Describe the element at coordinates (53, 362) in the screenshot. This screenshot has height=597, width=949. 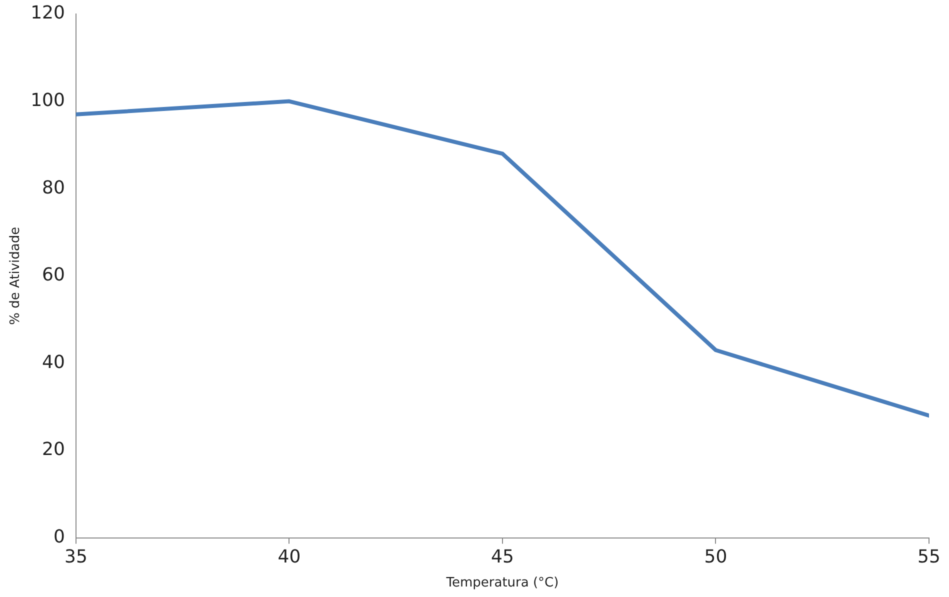
I see `y-tick-label: 40` at that location.